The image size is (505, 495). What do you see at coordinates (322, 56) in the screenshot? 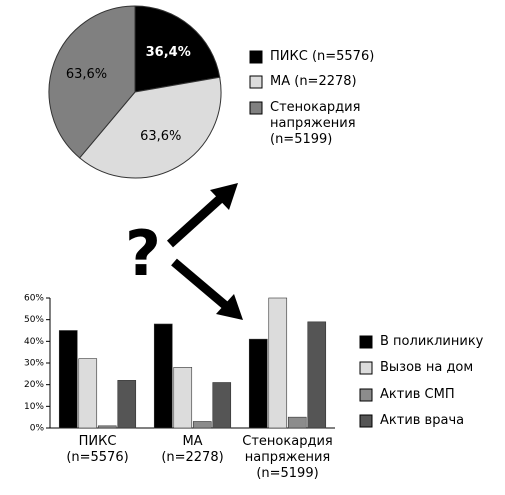
I see `legend-label: ПИКС (n=5576)` at bounding box center [322, 56].